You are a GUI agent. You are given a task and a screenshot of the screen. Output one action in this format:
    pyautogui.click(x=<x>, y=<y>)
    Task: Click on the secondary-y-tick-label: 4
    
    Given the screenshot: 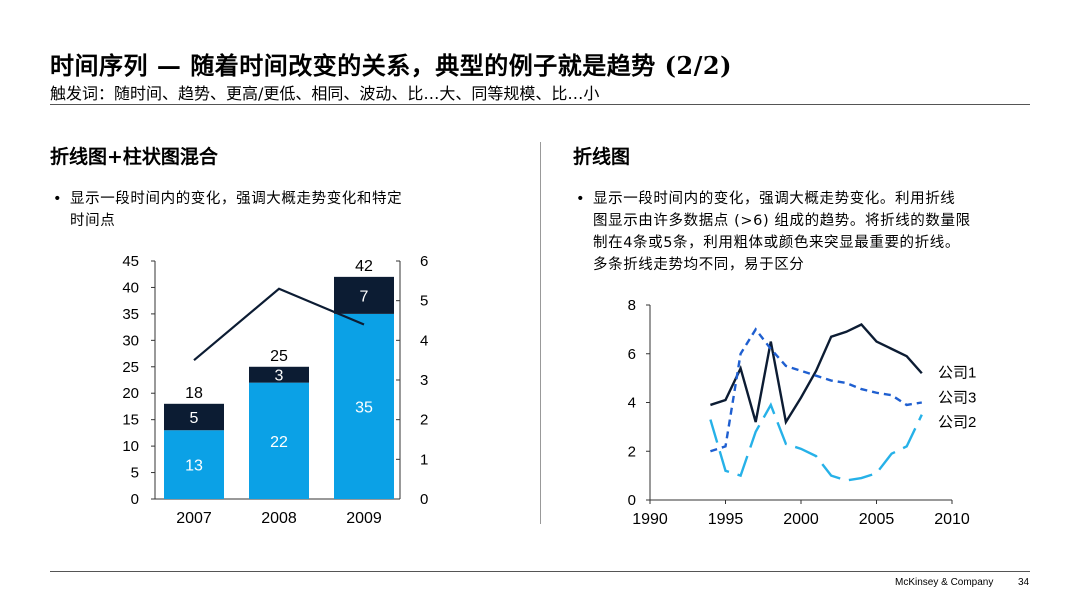 What is the action you would take?
    pyautogui.click(x=424, y=340)
    